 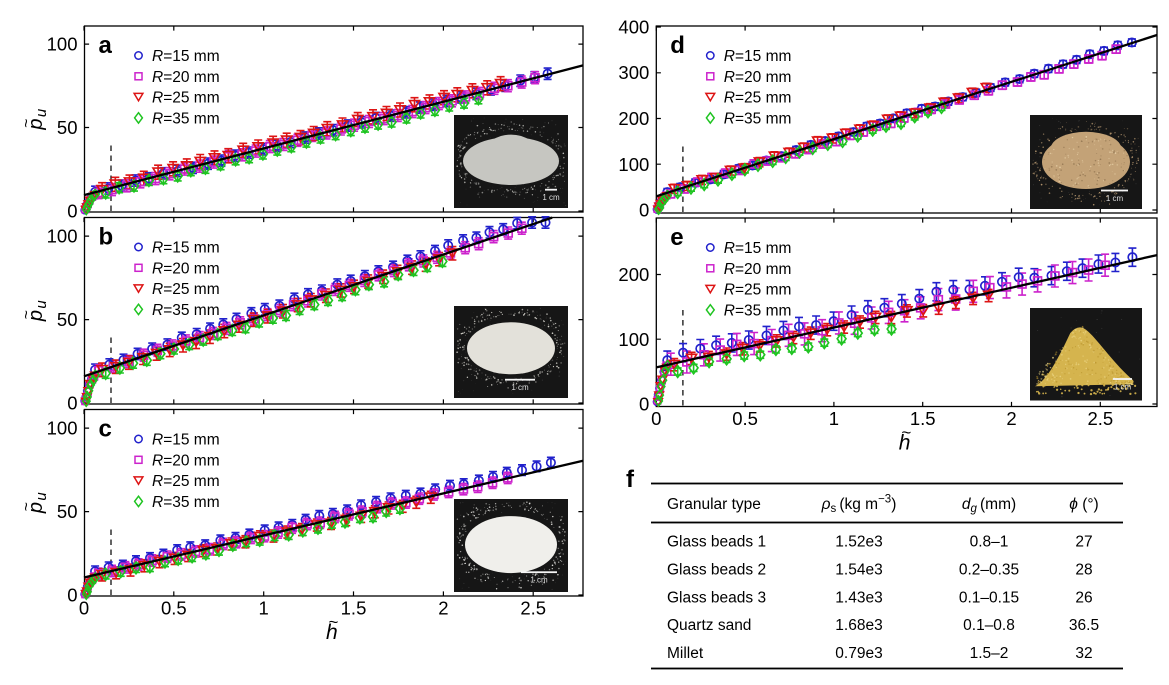 I want to click on svg-text: b, so click(x=106, y=237).